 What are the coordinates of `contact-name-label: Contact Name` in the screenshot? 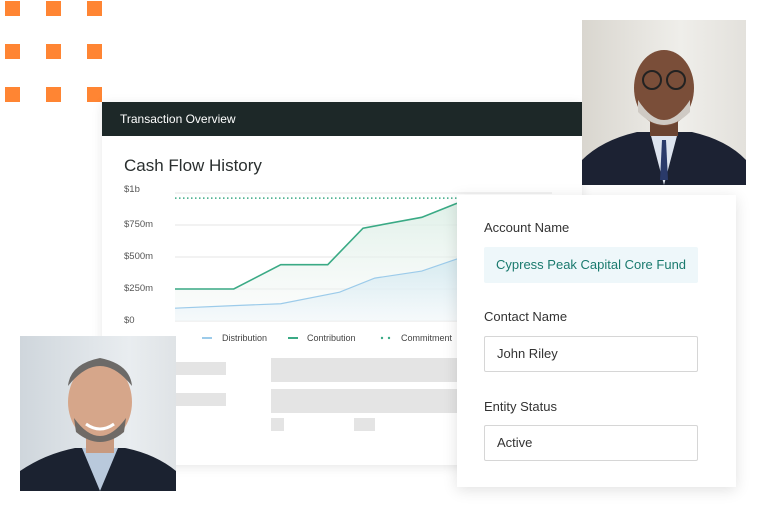 It's located at (526, 316).